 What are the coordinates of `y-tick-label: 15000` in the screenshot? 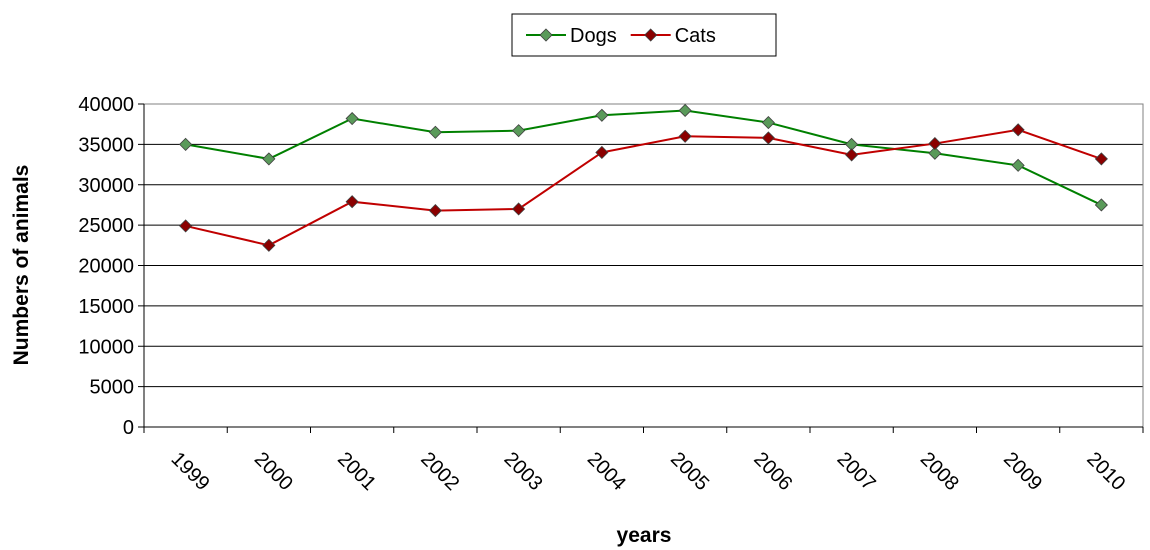 It's located at (106, 307).